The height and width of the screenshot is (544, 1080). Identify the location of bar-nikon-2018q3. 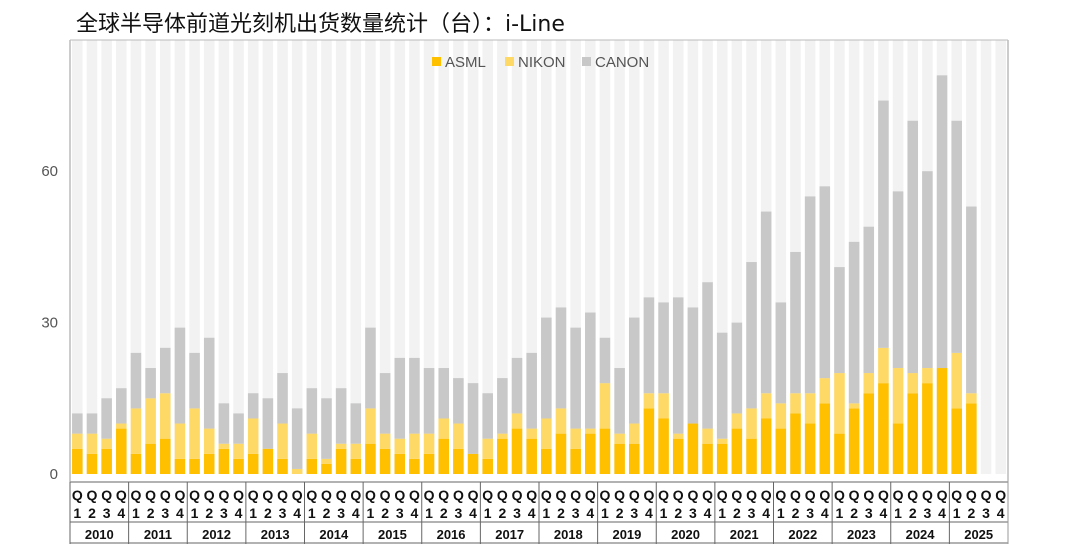
(575, 438).